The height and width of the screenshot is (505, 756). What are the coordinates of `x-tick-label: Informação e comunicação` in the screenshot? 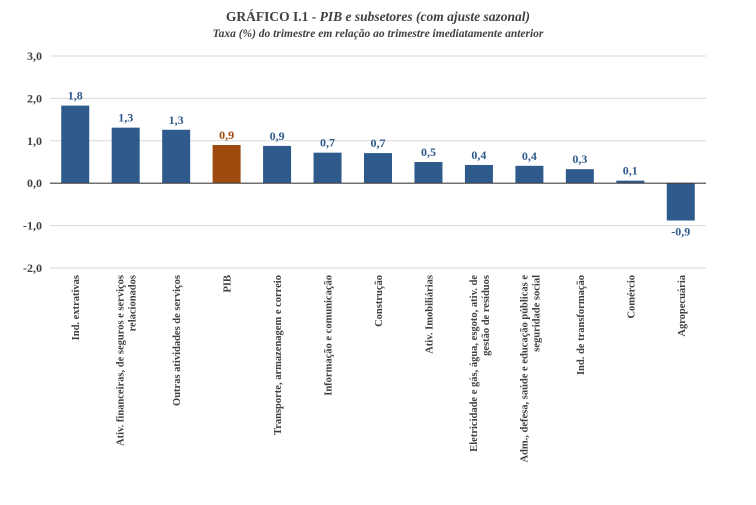 It's located at (329, 335).